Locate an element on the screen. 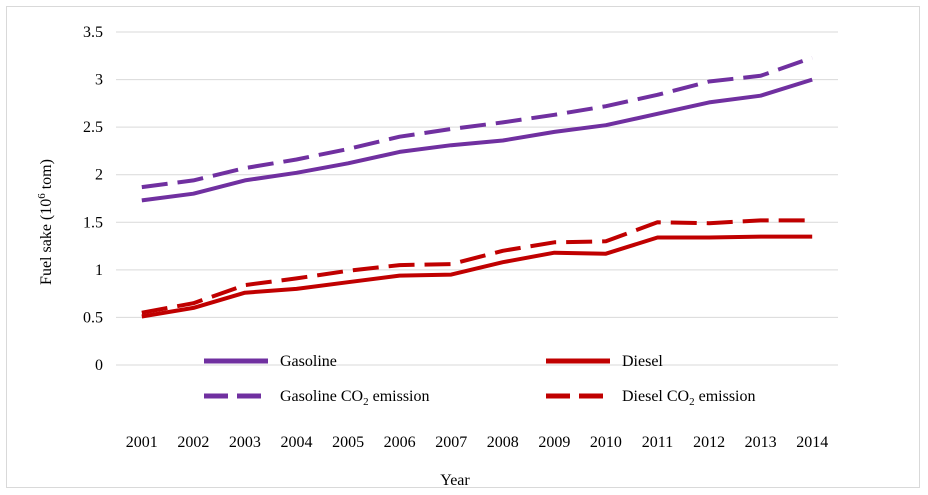 The width and height of the screenshot is (928, 495). legend-label-name: Diesel is located at coordinates (642, 361).